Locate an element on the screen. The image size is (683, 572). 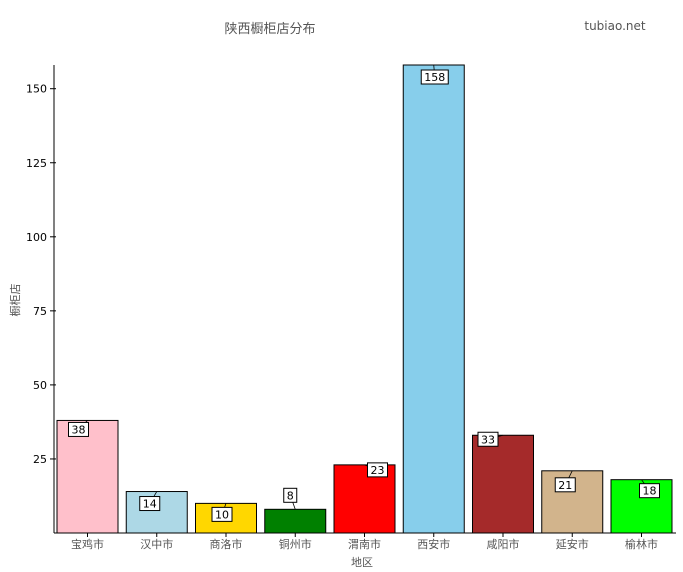
x-tick-label: 宝鸡市 is located at coordinates (87, 544).